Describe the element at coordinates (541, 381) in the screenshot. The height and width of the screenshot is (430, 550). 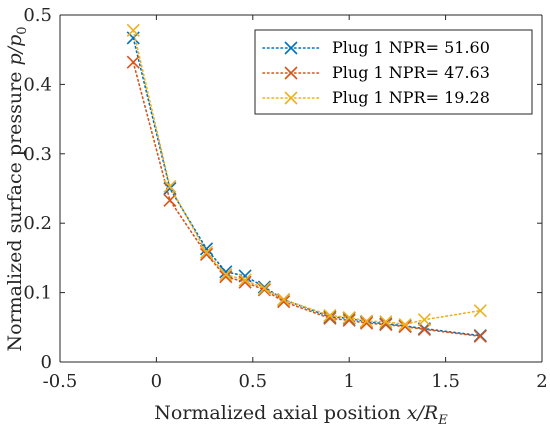
I see `x-tick-label: 2` at that location.